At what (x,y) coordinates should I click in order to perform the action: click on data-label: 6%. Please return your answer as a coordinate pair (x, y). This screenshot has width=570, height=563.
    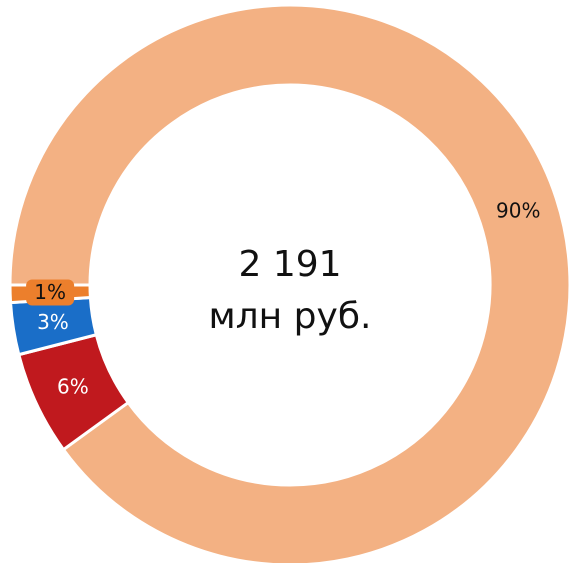
    Looking at the image, I should click on (73, 387).